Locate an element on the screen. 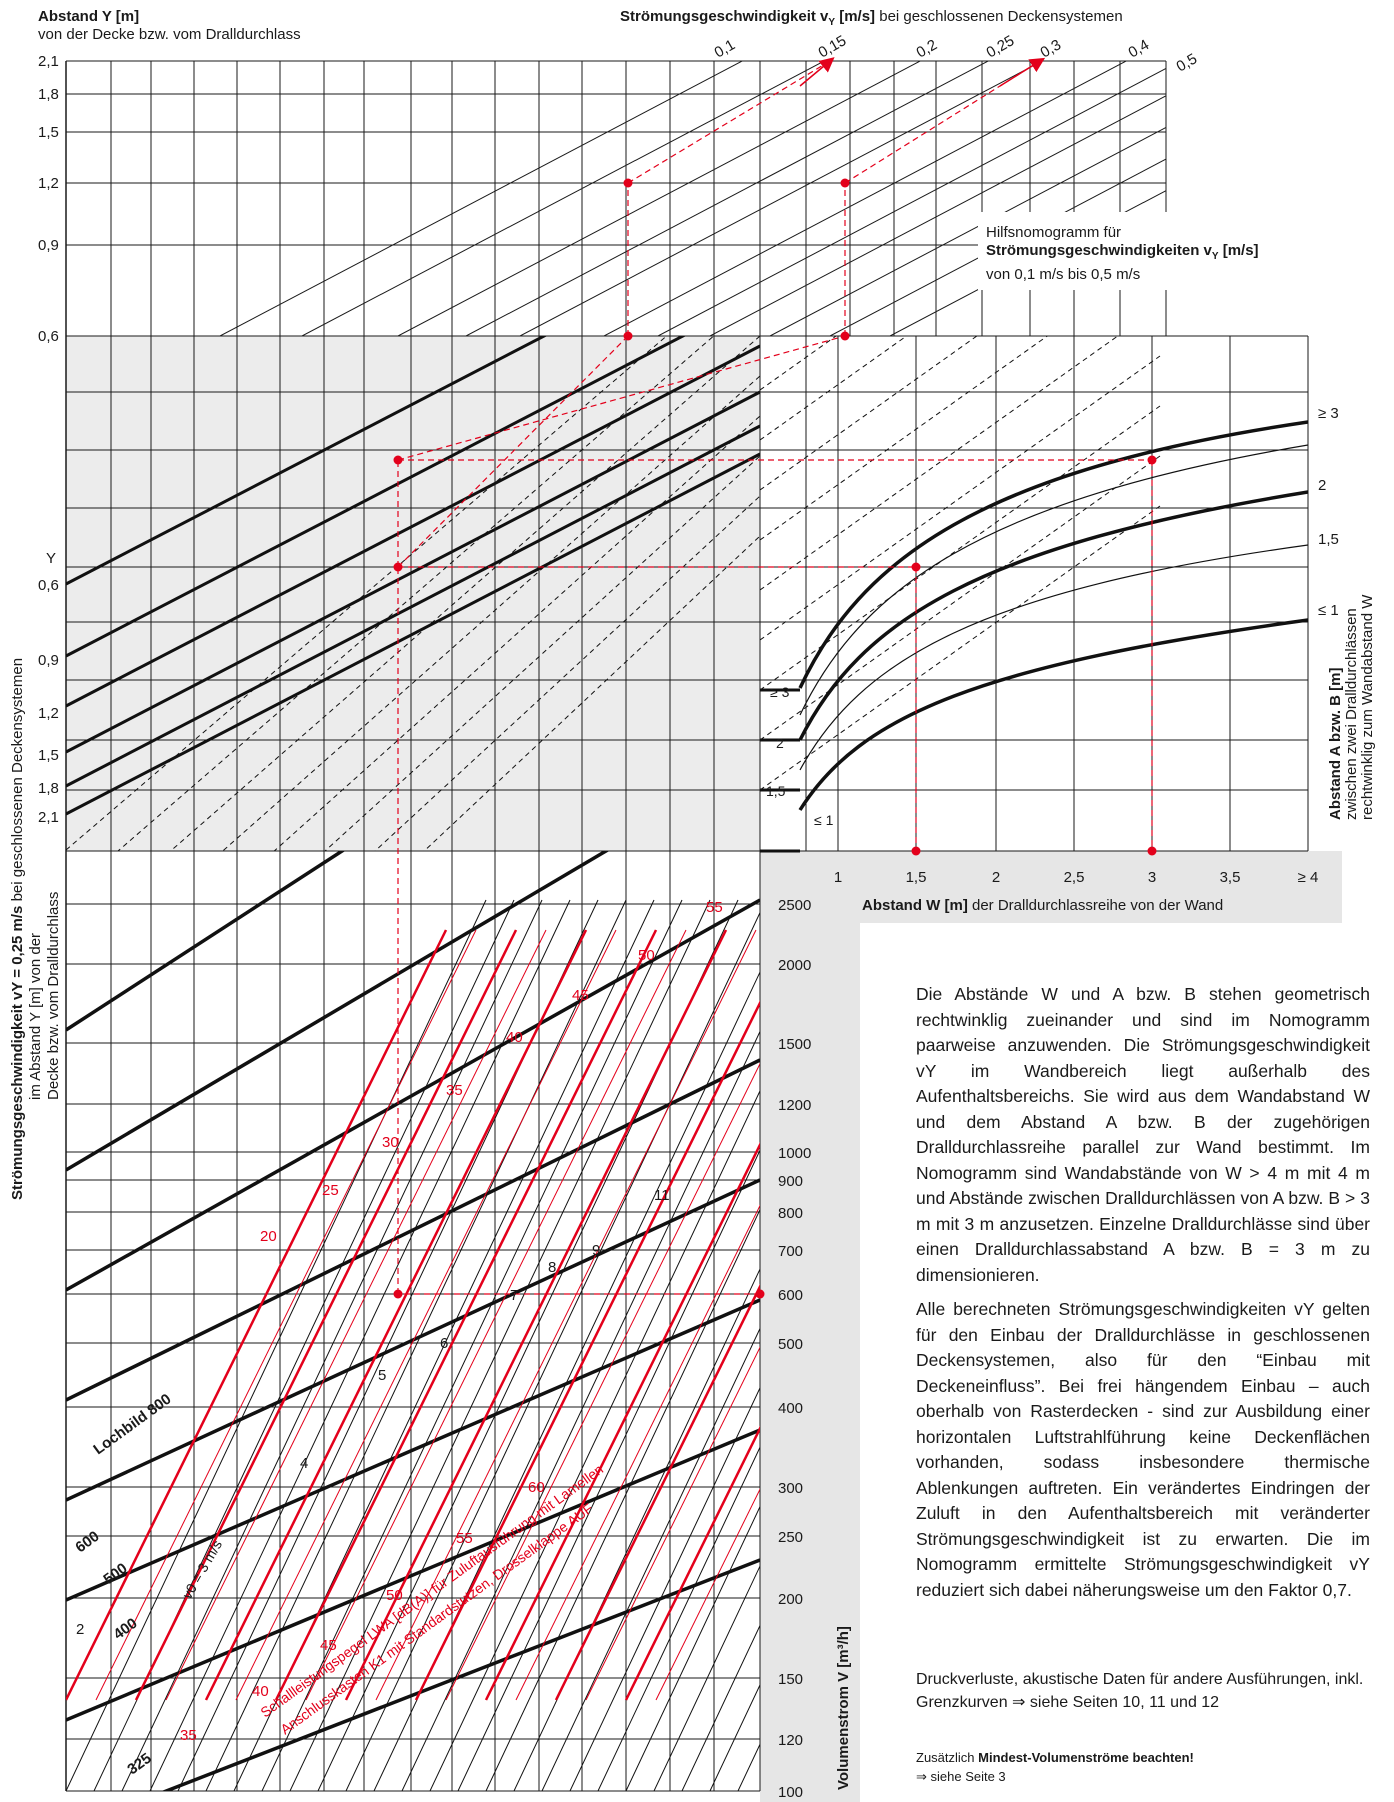 The width and height of the screenshot is (1394, 1802). volume-tick: 2500 is located at coordinates (794, 905).